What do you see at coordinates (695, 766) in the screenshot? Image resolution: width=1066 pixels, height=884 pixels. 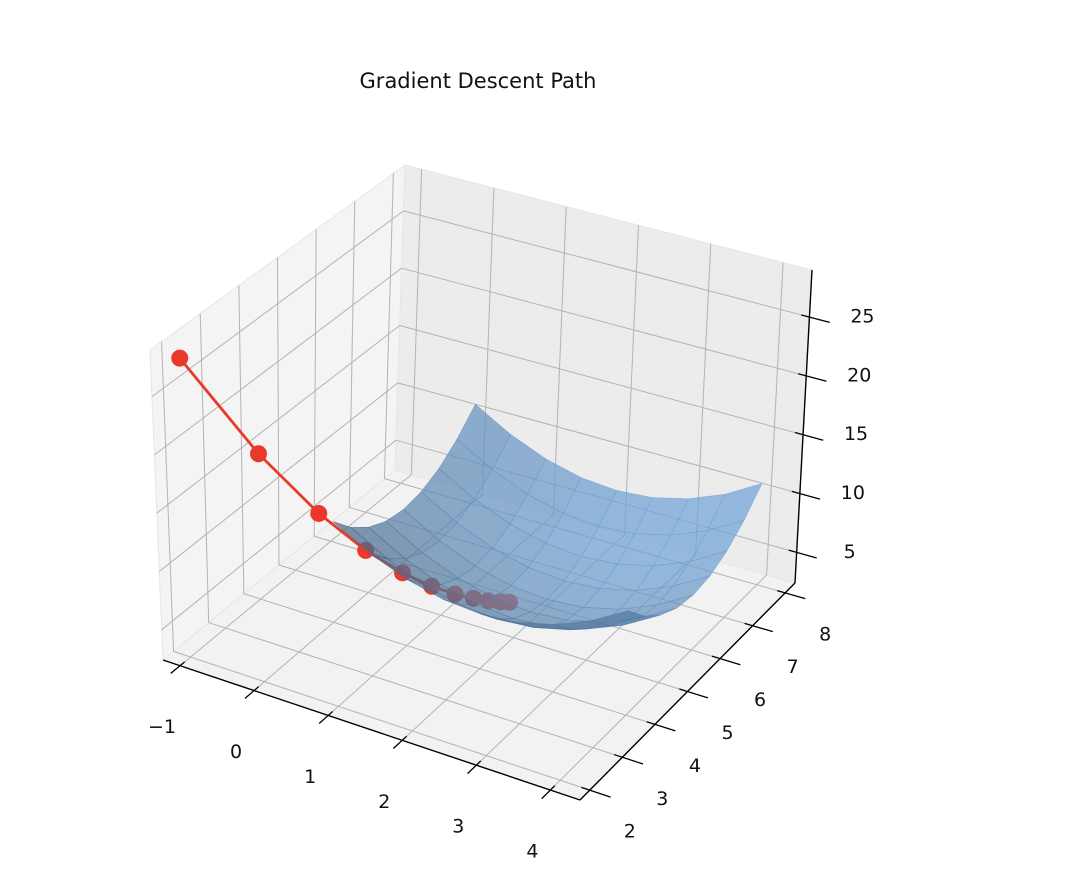 I see `y-tick-label: 4` at bounding box center [695, 766].